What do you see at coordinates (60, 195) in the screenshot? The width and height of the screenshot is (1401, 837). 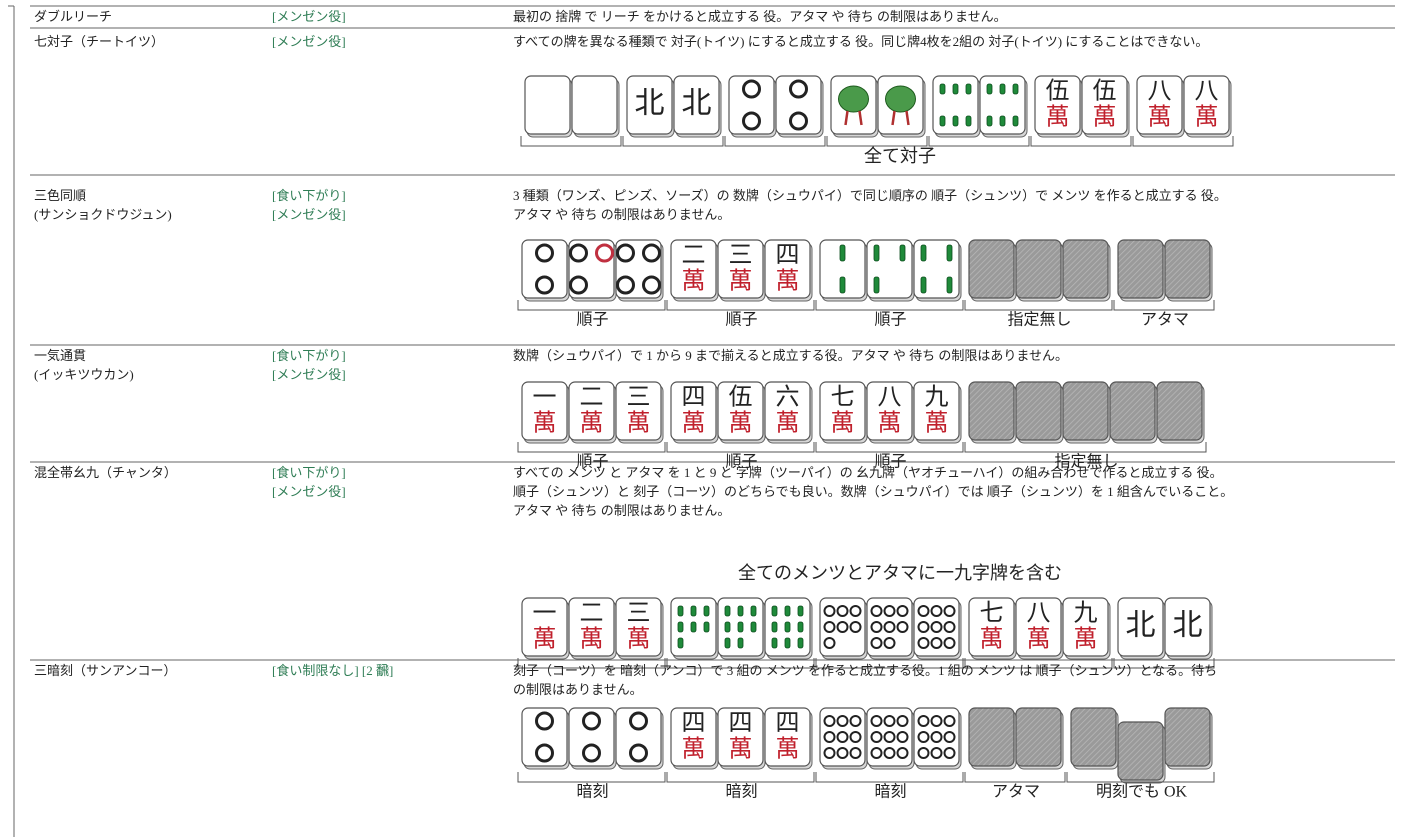 I see `yaku-name: 三色同順` at bounding box center [60, 195].